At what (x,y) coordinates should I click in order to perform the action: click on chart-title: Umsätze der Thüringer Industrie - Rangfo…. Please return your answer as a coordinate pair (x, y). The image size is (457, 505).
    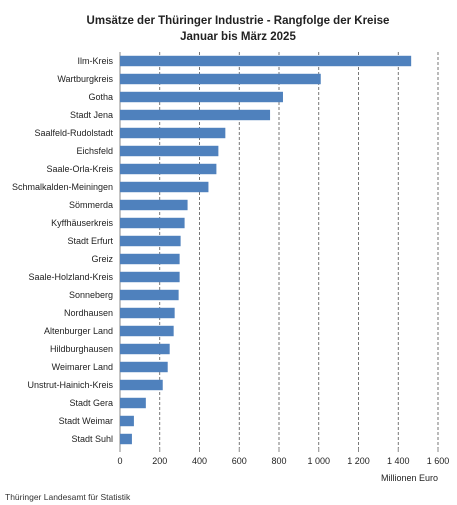
    Looking at the image, I should click on (238, 21).